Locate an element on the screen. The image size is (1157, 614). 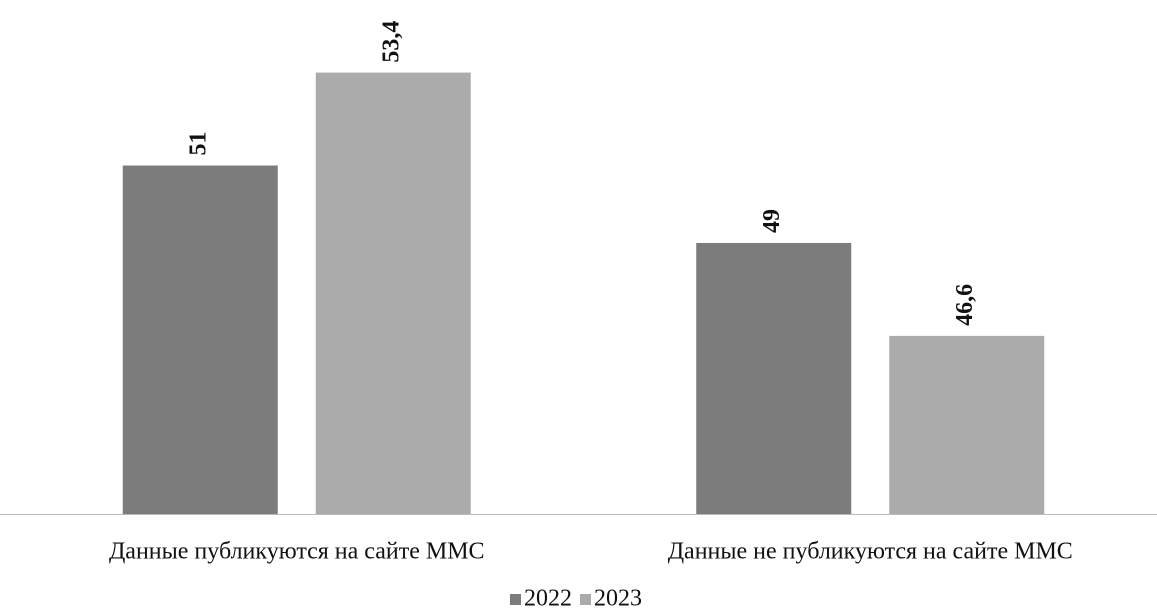
legend-label: 2022 is located at coordinates (548, 599).